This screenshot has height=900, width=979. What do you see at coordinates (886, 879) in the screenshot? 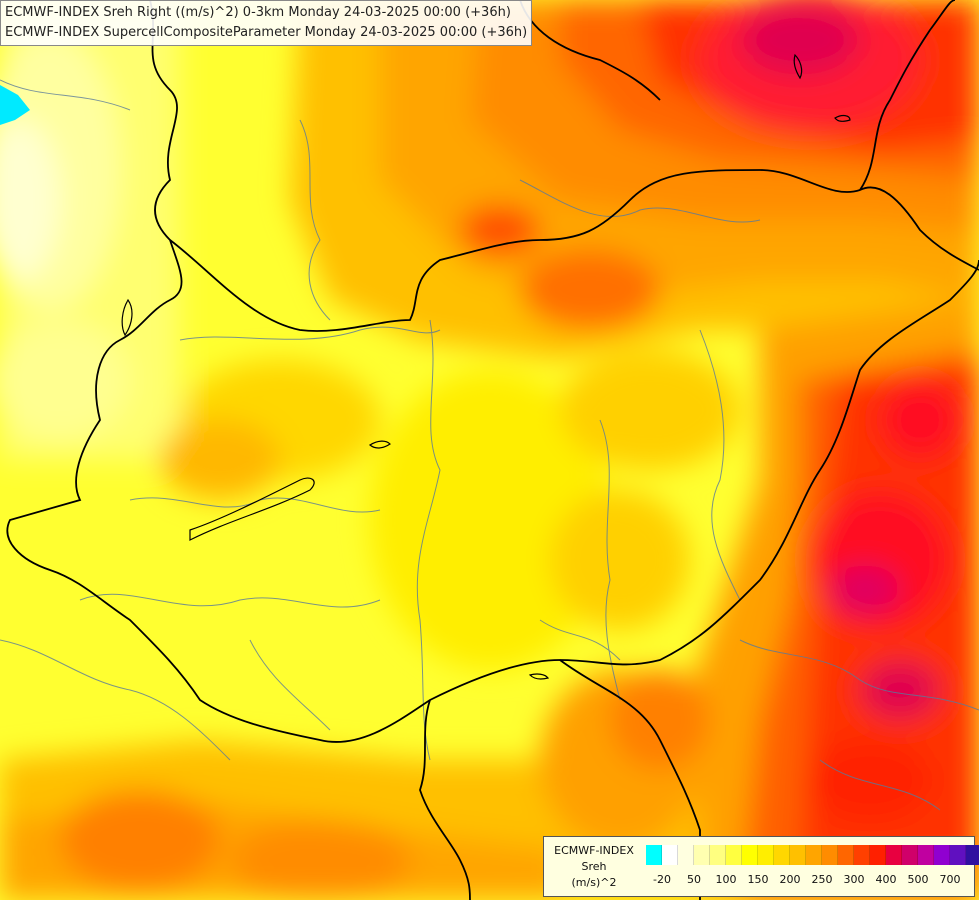
I see `legend-tick-label: 400` at bounding box center [886, 879].